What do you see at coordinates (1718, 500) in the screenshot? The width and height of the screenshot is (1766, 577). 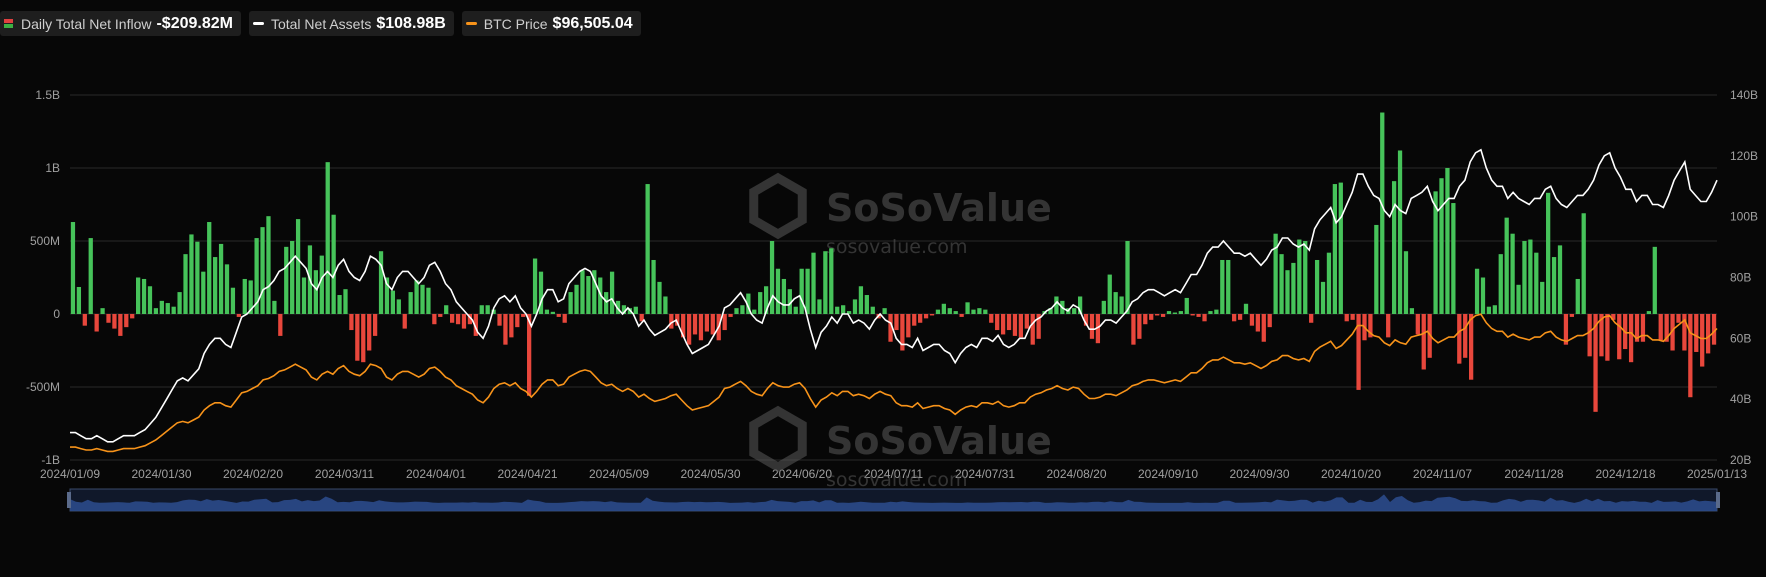 I see `navigator-handle-right` at bounding box center [1718, 500].